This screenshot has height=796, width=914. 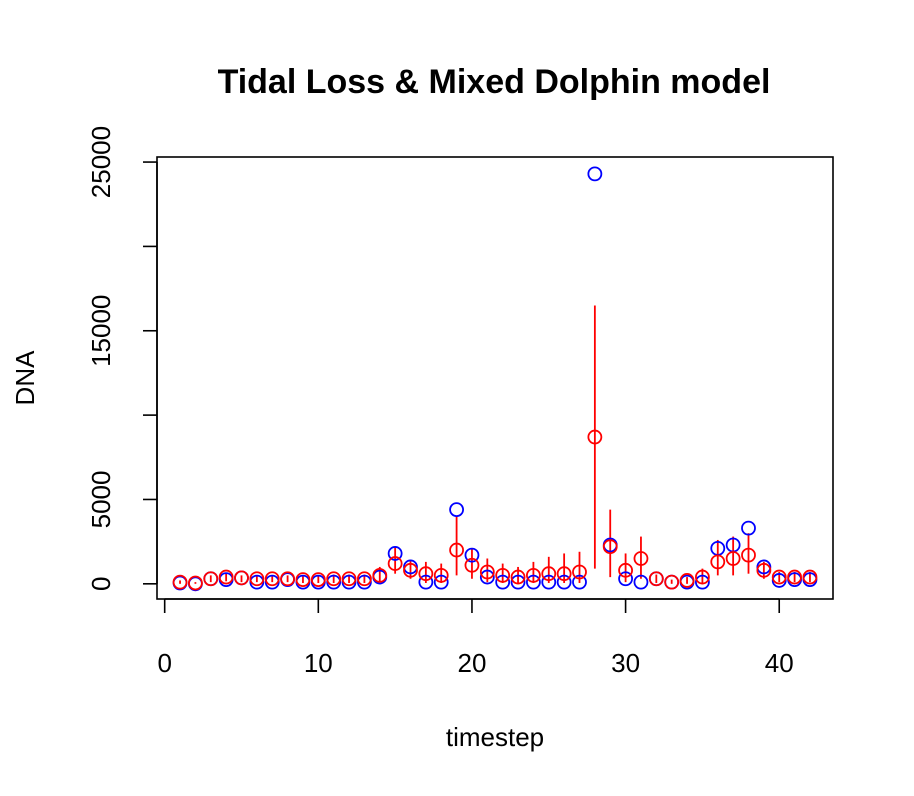 I want to click on x-tick-label: 10, so click(x=318, y=663).